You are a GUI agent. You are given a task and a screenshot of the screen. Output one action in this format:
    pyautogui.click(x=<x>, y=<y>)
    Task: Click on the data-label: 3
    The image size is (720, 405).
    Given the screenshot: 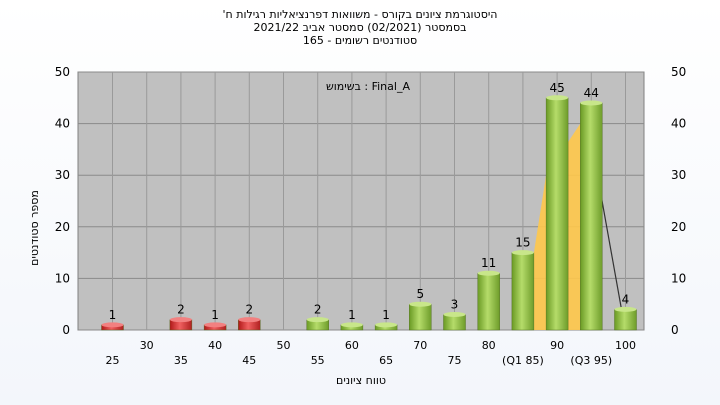 What is the action you would take?
    pyautogui.click(x=455, y=305)
    